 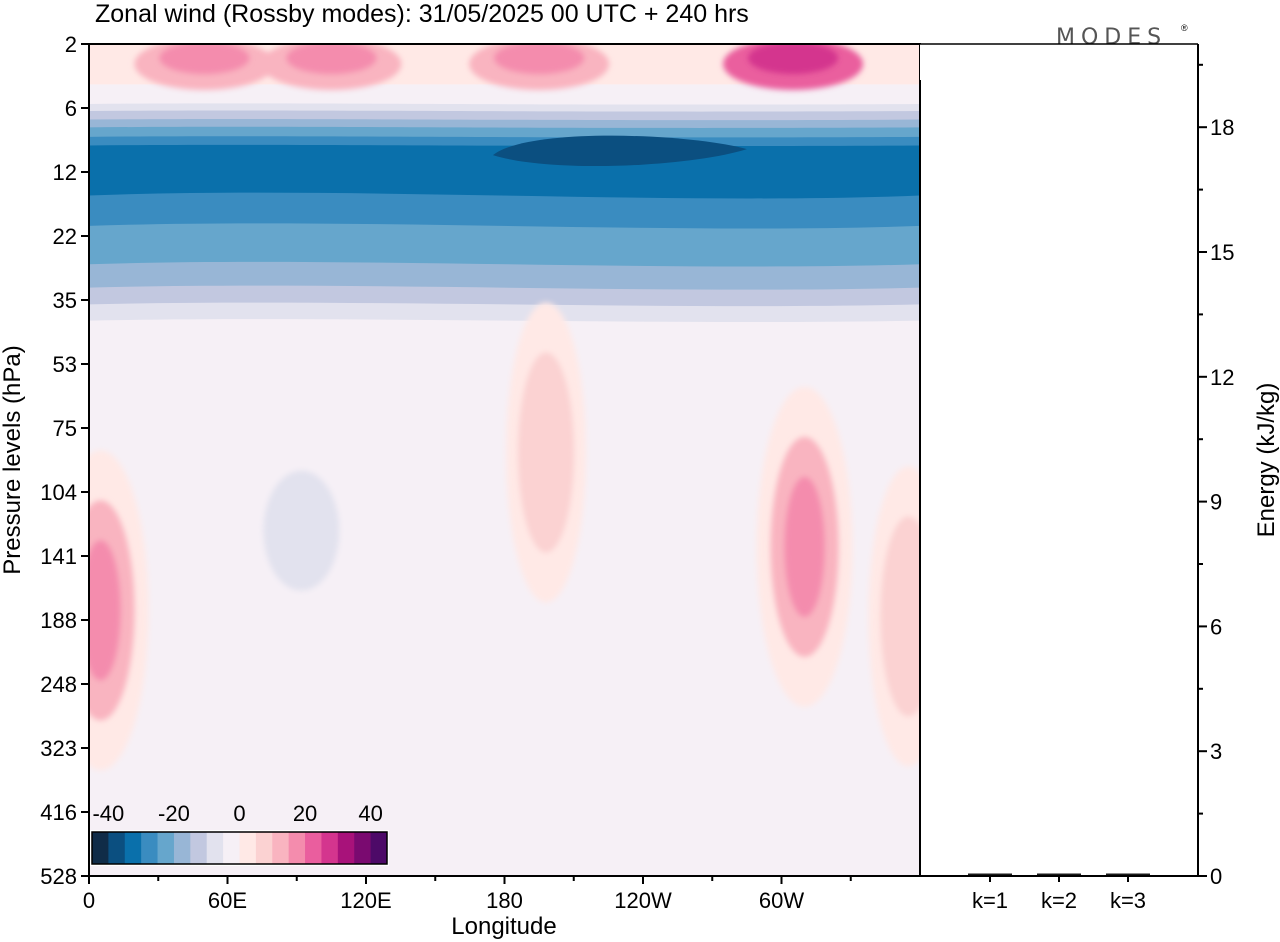 What do you see at coordinates (504, 900) in the screenshot?
I see `x-tick-label: 180` at bounding box center [504, 900].